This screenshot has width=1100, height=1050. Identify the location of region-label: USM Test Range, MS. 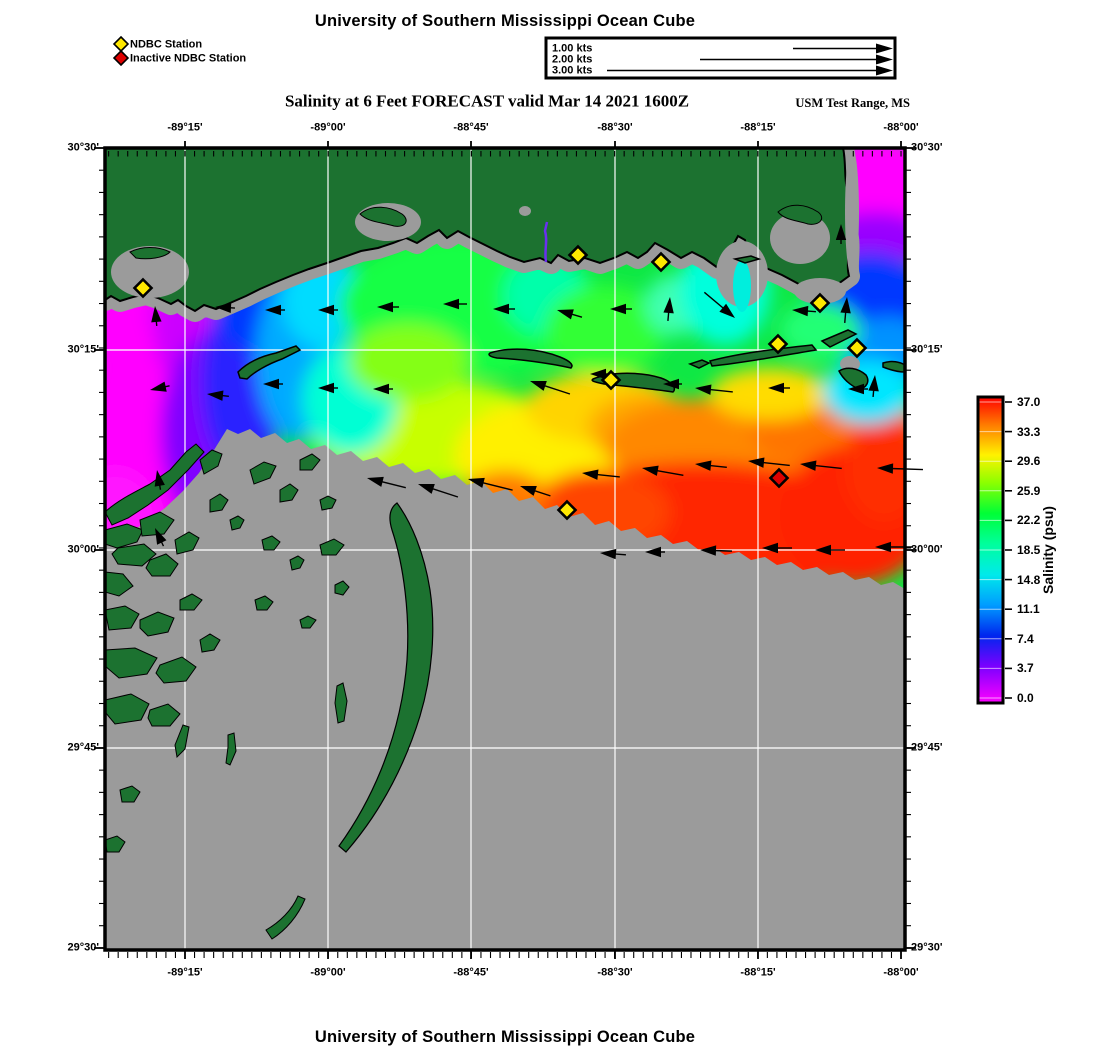
(852, 102).